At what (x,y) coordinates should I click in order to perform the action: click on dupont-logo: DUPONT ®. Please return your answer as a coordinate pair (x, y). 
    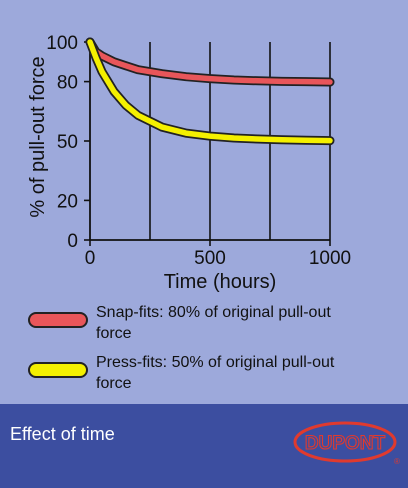
    Looking at the image, I should click on (346, 443).